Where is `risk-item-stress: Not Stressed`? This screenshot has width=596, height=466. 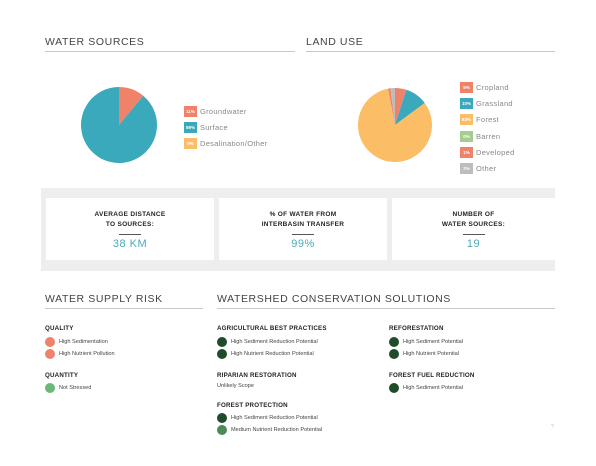 risk-item-stress: Not Stressed is located at coordinates (68, 388).